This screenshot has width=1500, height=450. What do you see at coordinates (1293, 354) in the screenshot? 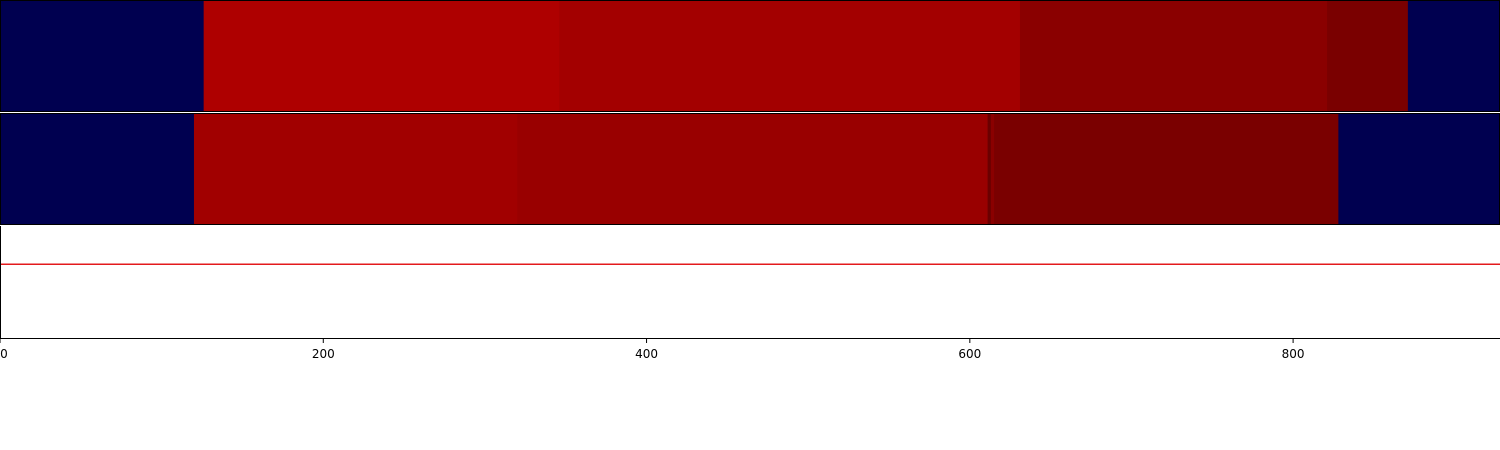
I see `x-tick-label-4: 800` at bounding box center [1293, 354].